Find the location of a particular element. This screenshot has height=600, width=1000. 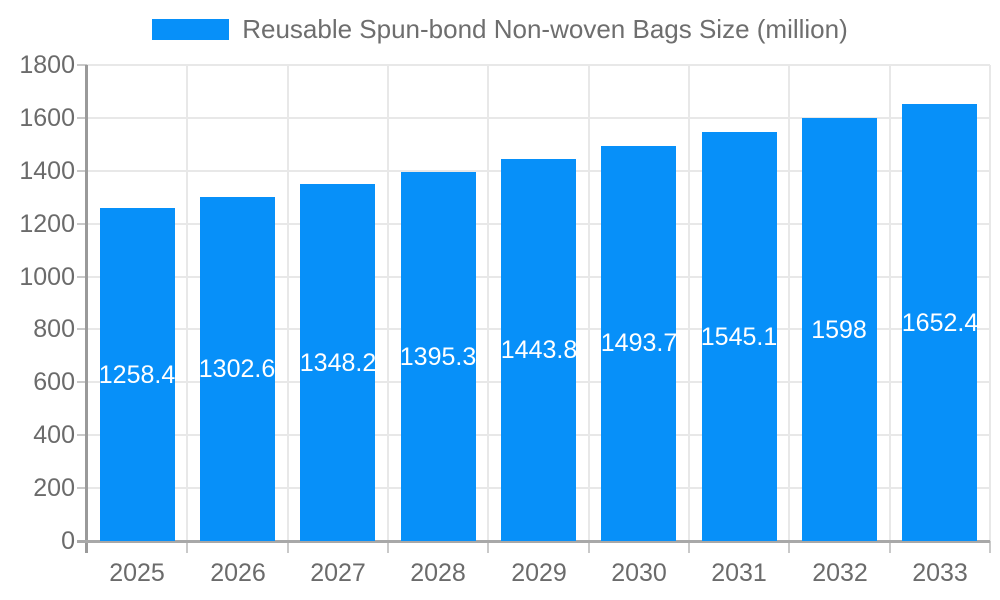

y-axis-tick-label: 400 is located at coordinates (54, 435).